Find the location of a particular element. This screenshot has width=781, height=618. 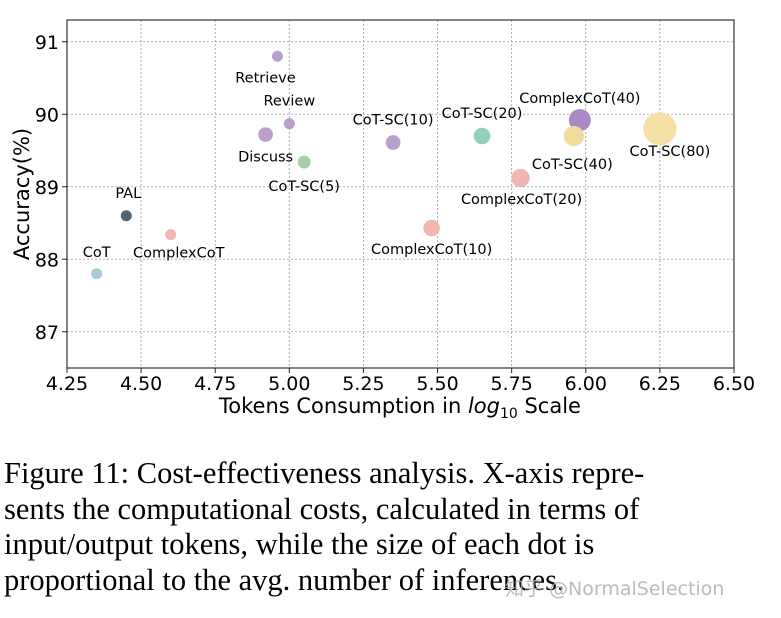

x-tick-label: 5.00 is located at coordinates (289, 384).